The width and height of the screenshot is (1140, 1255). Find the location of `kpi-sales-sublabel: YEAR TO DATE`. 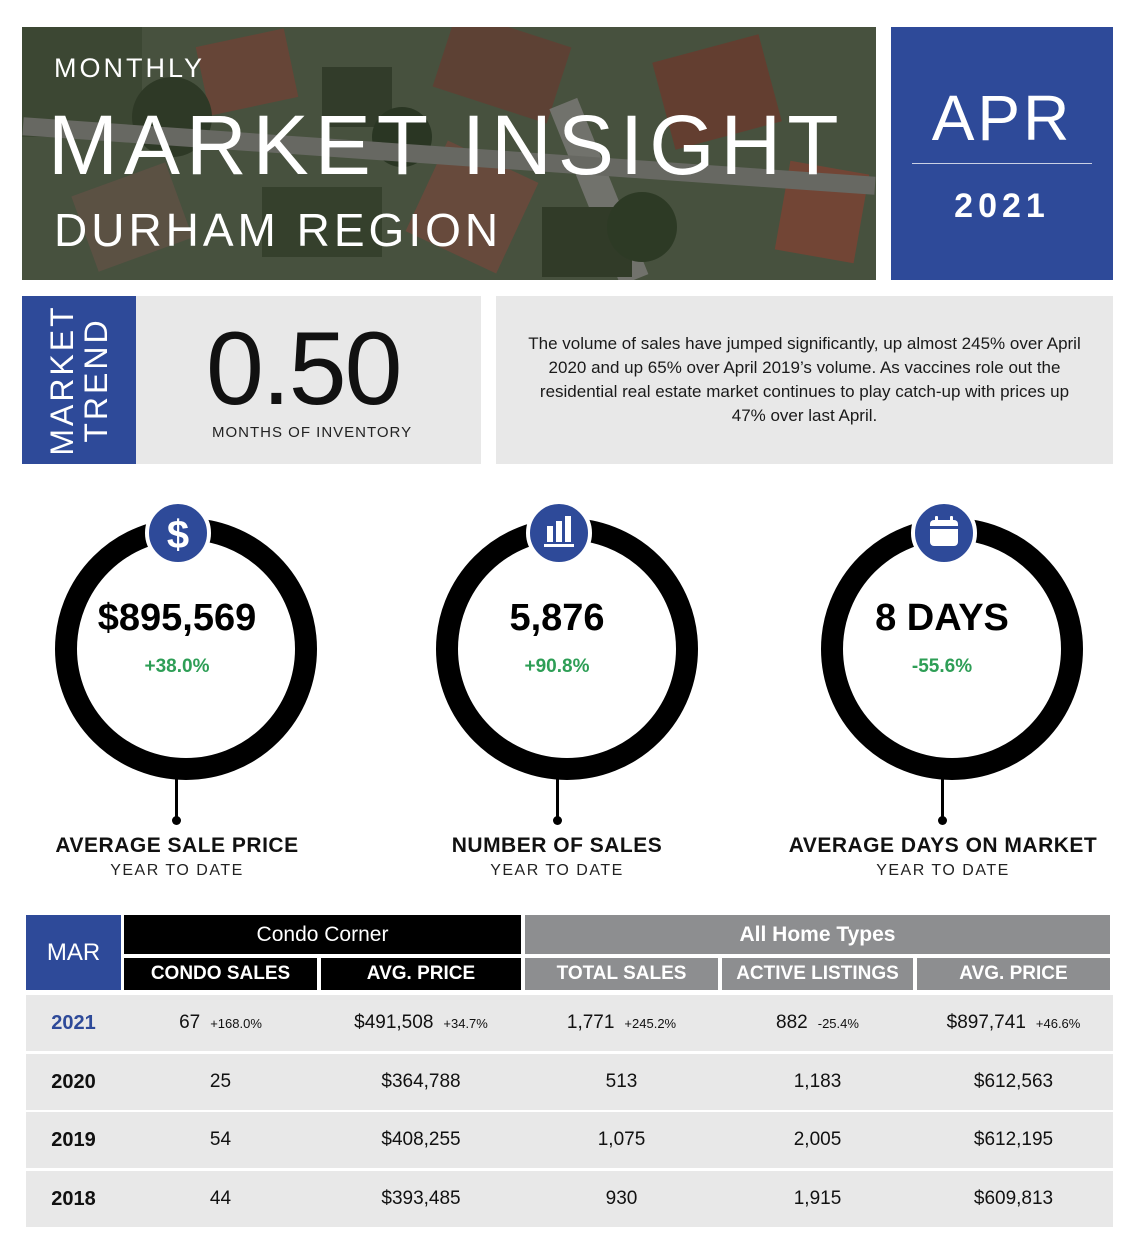

kpi-sales-sublabel: YEAR TO DATE is located at coordinates (557, 870).